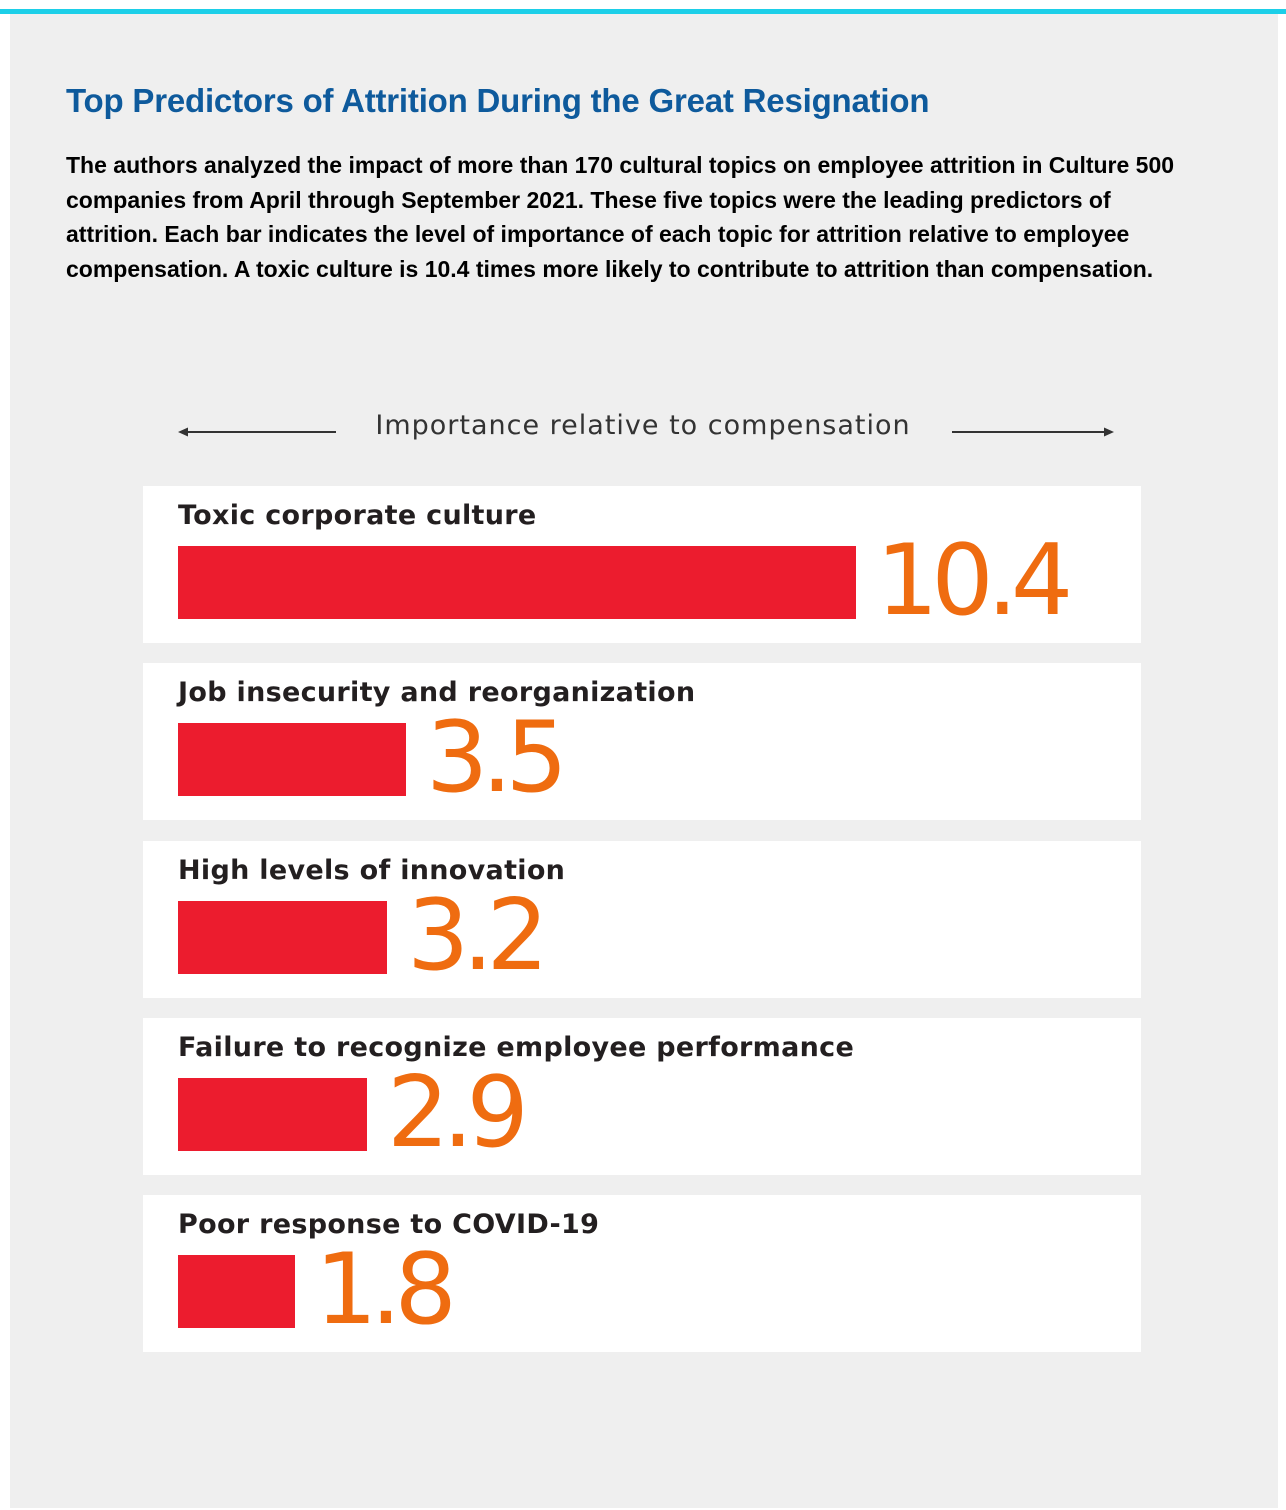 The width and height of the screenshot is (1286, 1510). Describe the element at coordinates (259, 432) in the screenshot. I see `arrow-left-icon` at that location.